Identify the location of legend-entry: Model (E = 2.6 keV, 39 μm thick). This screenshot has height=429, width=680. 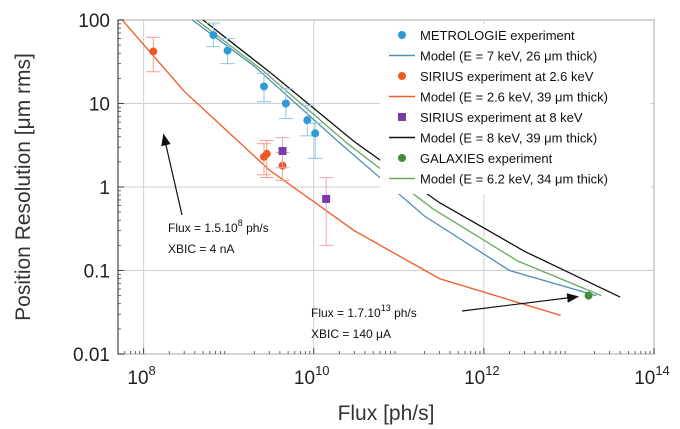
(514, 97).